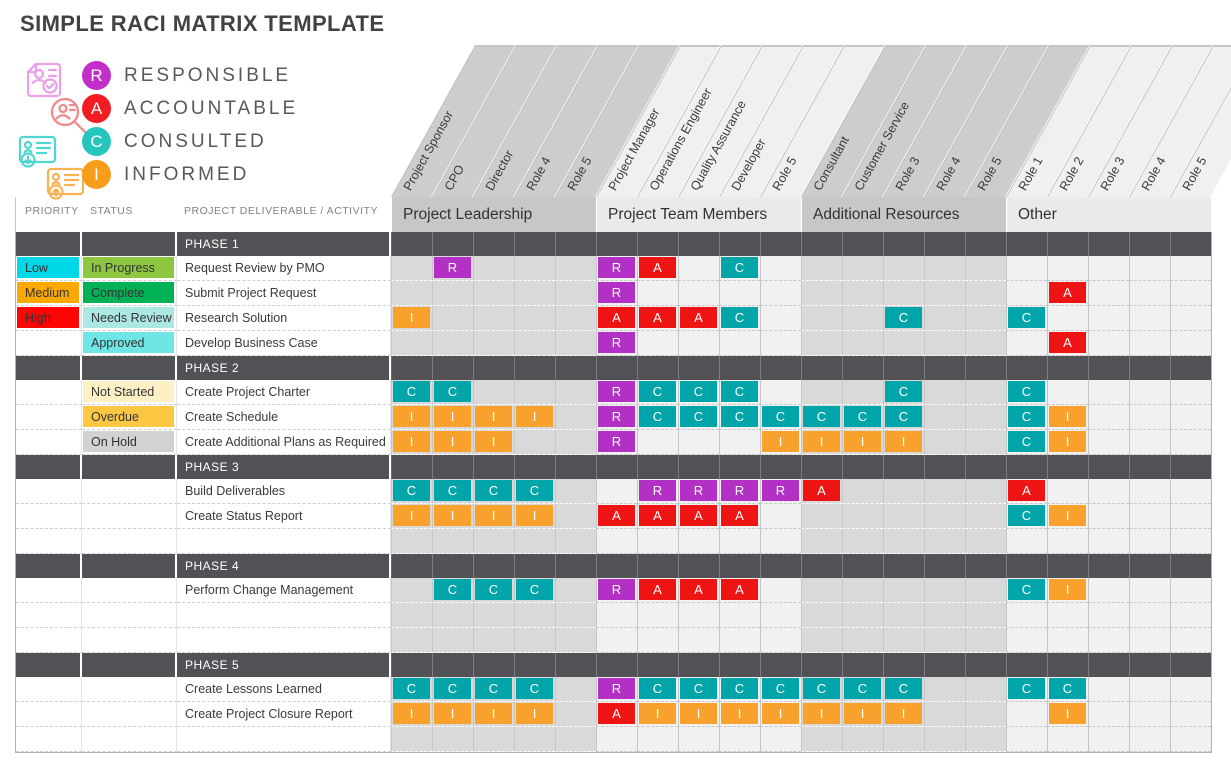 Image resolution: width=1231 pixels, height=783 pixels. What do you see at coordinates (49, 293) in the screenshot?
I see `priority-cell: Medium` at bounding box center [49, 293].